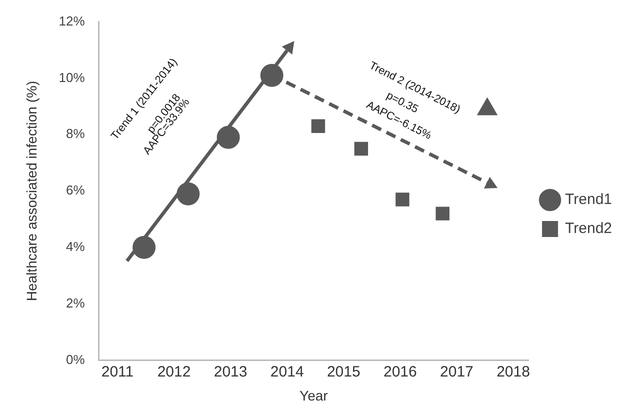  Describe the element at coordinates (343, 371) in the screenshot. I see `x-tick-label: 2015` at that location.